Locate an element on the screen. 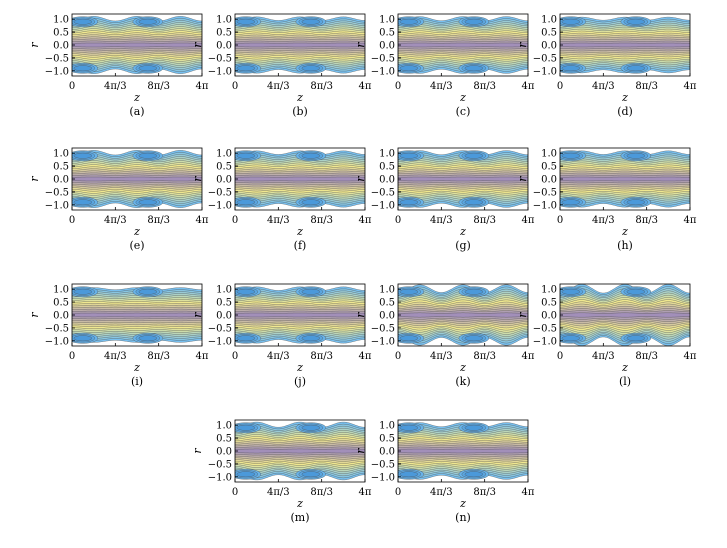 This screenshot has height=548, width=727. panel-caption: (m) is located at coordinates (299, 517).